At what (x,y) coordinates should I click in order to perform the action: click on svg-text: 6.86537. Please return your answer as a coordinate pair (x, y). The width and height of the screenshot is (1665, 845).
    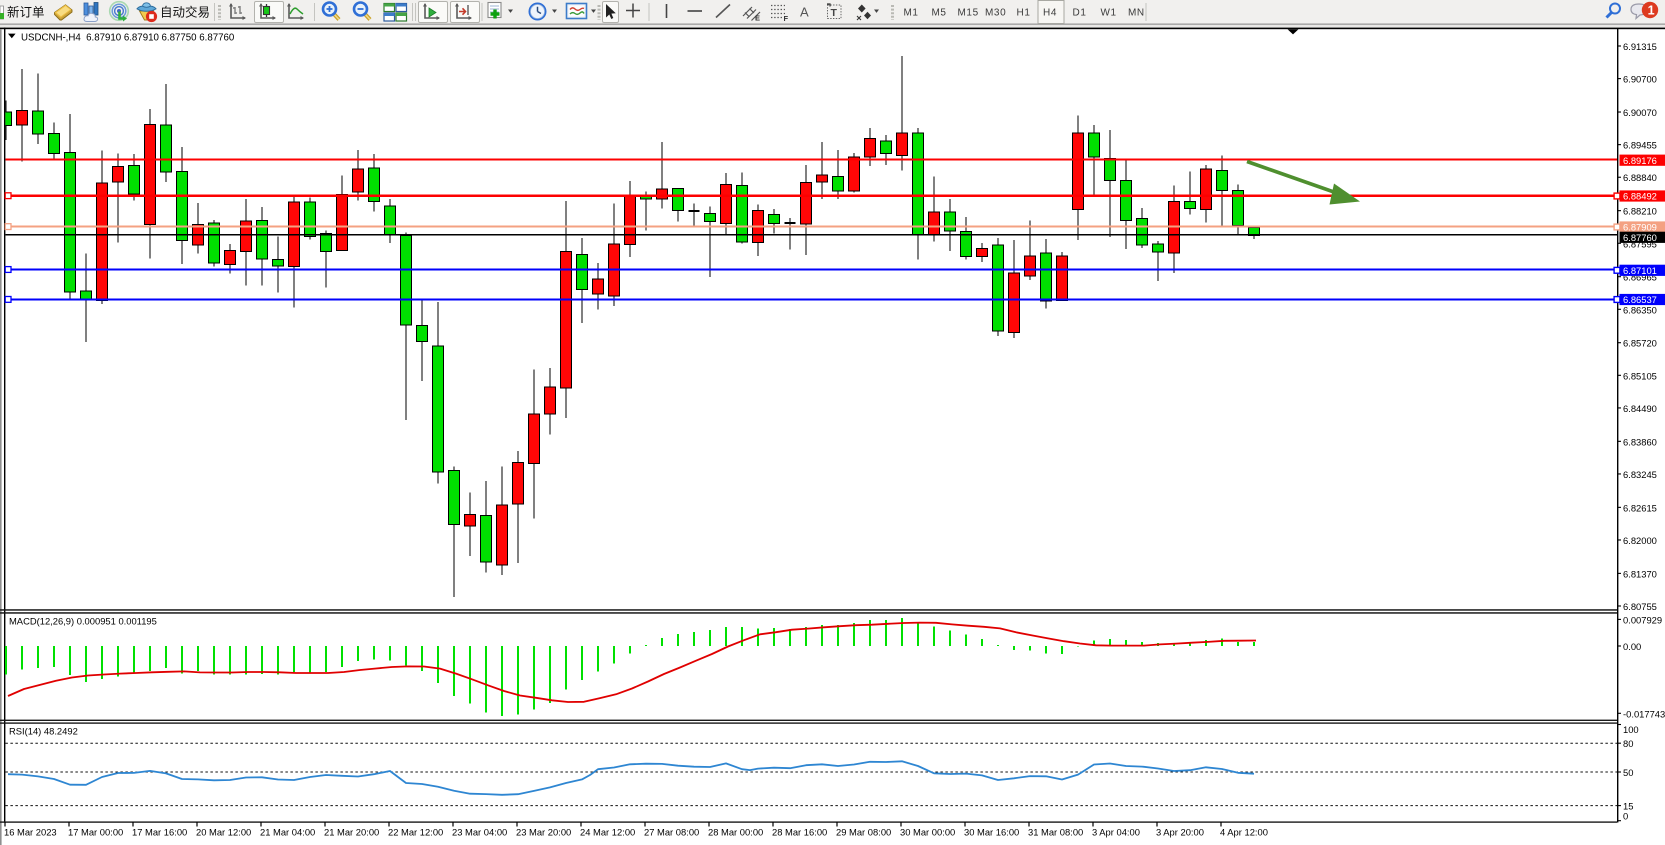
    Looking at the image, I should click on (1640, 299).